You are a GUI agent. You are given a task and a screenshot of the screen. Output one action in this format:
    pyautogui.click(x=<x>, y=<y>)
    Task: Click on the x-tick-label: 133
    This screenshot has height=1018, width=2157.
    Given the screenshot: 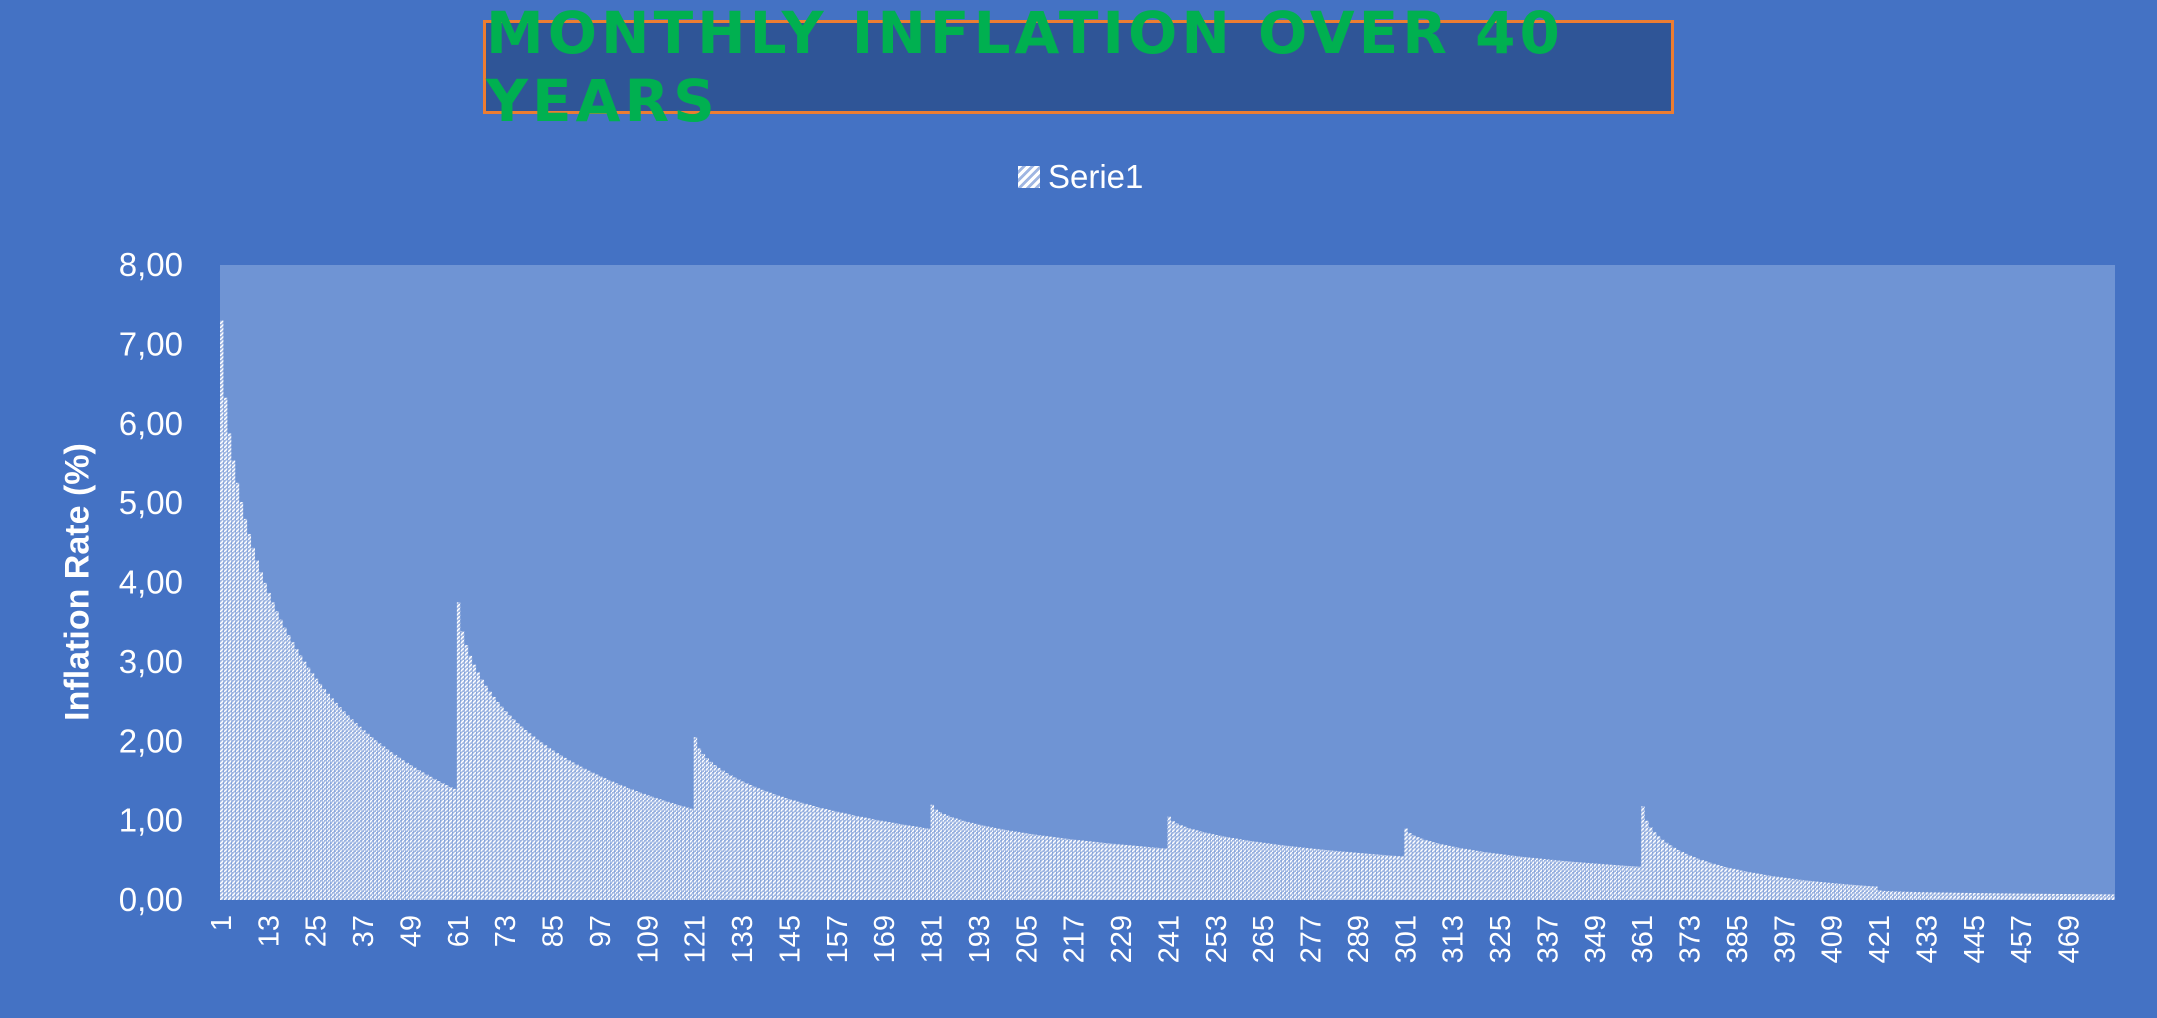 What is the action you would take?
    pyautogui.click(x=743, y=939)
    